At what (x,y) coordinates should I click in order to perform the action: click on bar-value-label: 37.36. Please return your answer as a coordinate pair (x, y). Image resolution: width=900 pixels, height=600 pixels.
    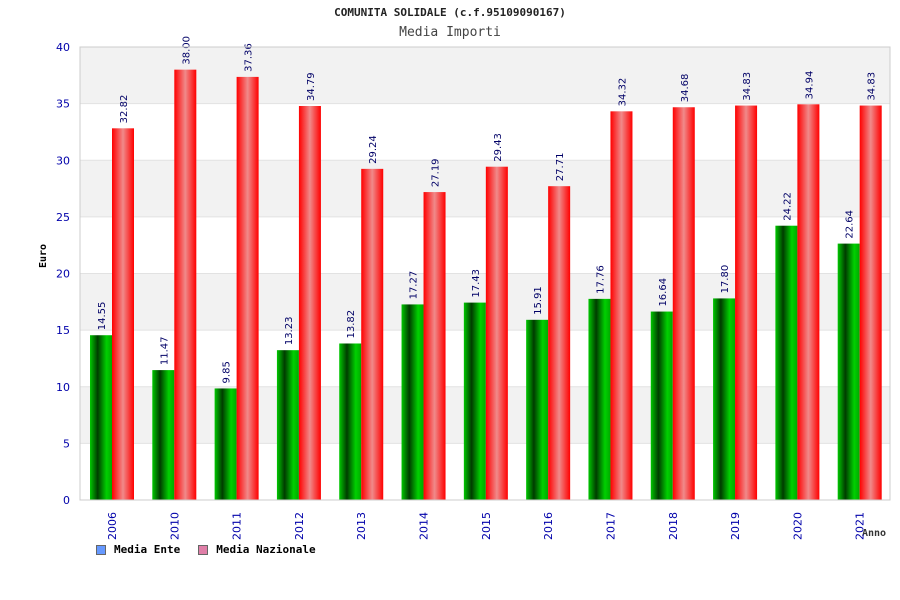
    Looking at the image, I should click on (249, 57).